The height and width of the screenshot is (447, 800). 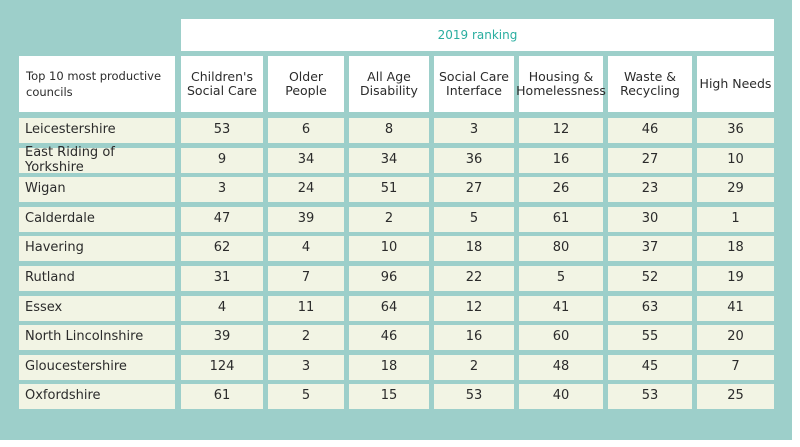 What do you see at coordinates (474, 278) in the screenshot?
I see `table-cell: 22` at bounding box center [474, 278].